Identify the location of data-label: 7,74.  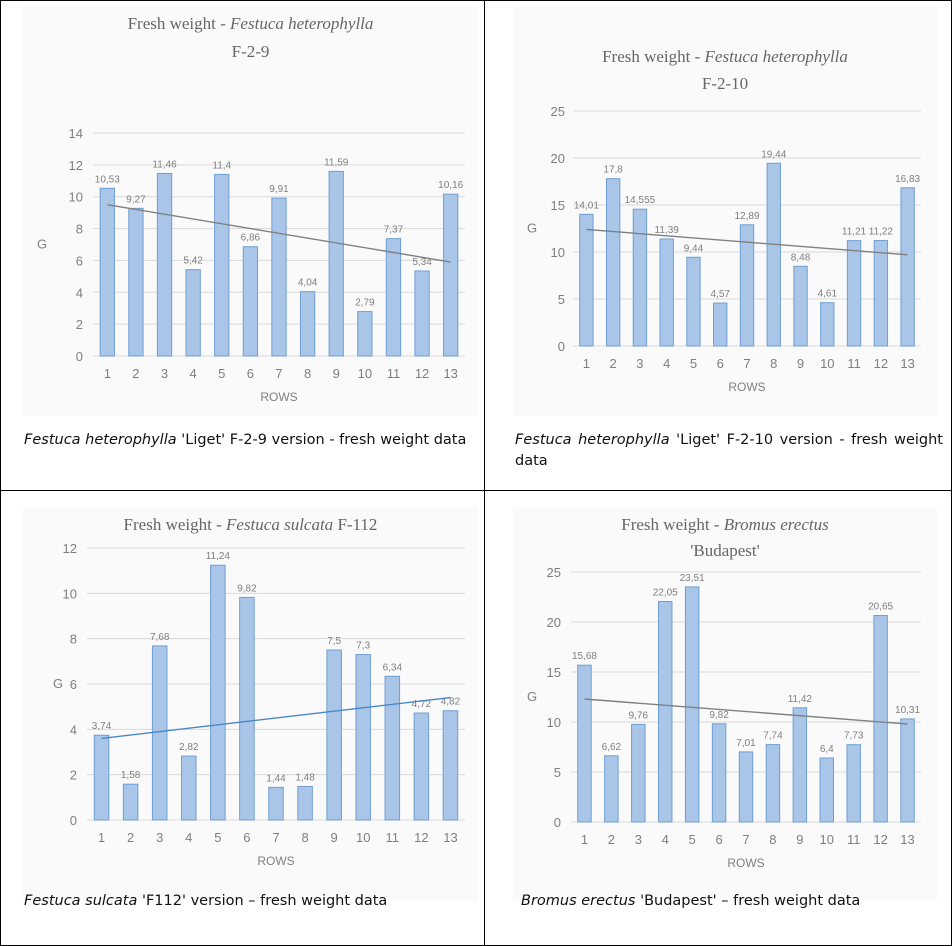
(773, 736).